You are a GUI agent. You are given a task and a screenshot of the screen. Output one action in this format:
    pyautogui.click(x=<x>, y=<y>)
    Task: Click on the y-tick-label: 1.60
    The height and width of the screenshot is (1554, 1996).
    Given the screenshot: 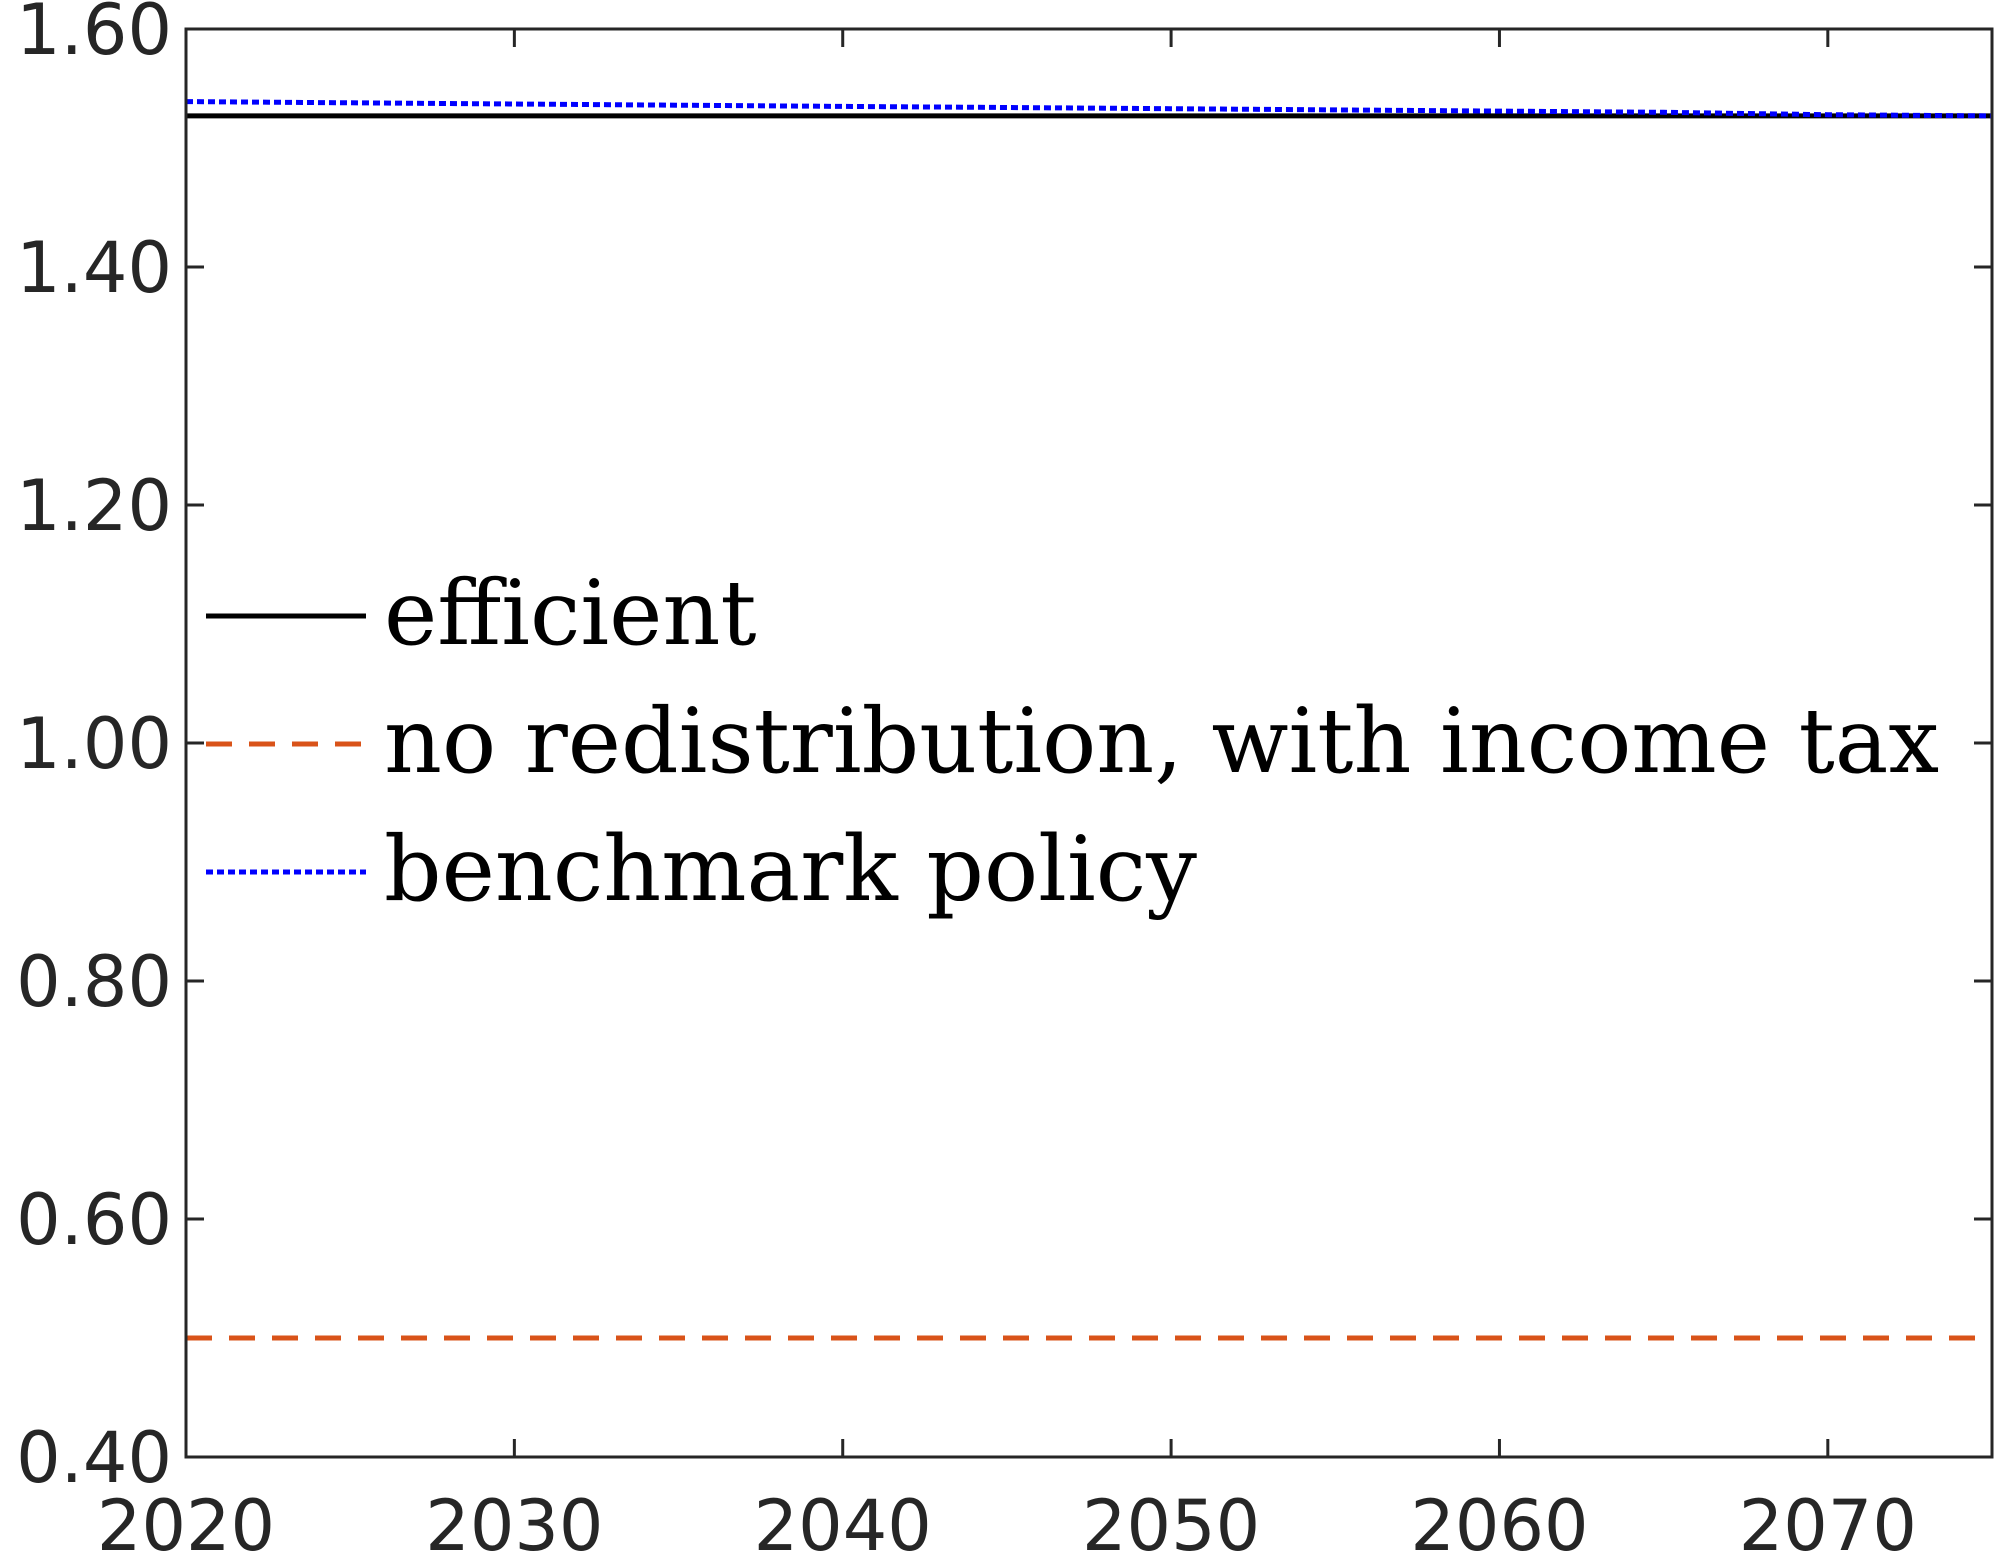 What is the action you would take?
    pyautogui.click(x=94, y=35)
    